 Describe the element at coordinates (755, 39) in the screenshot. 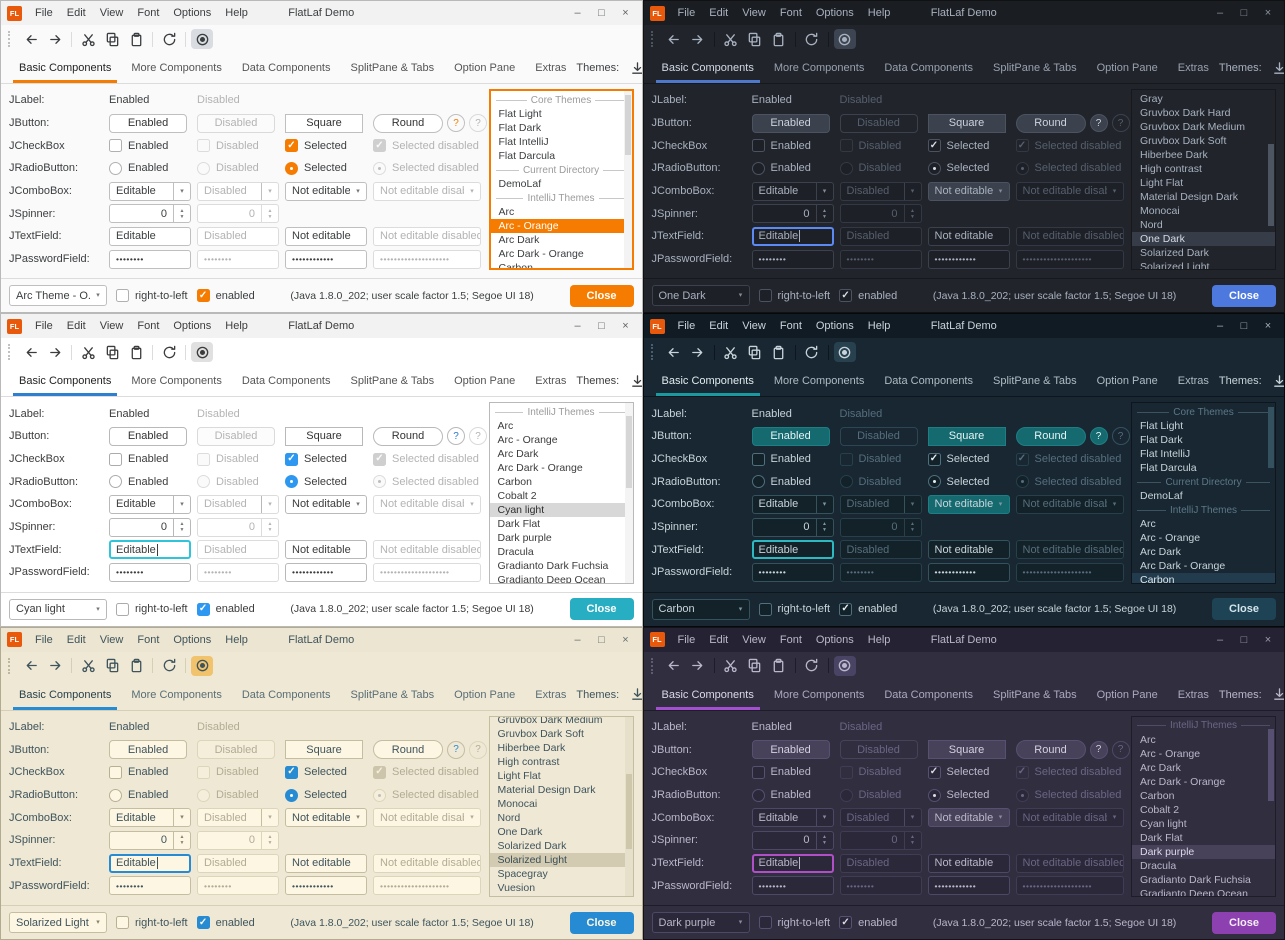

I see `copy-icon` at that location.